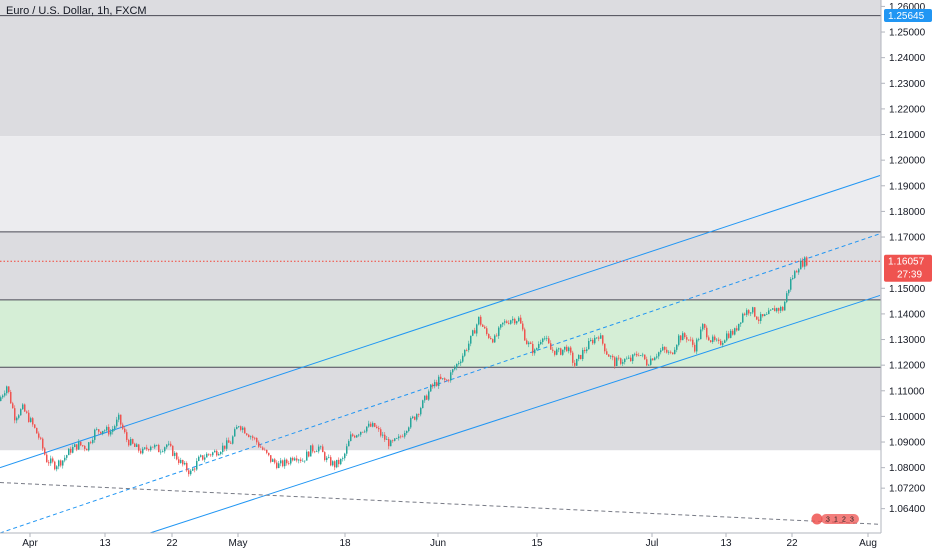 This screenshot has height=550, width=932. What do you see at coordinates (907, 135) in the screenshot?
I see `price-tick-label: 1.21000` at bounding box center [907, 135].